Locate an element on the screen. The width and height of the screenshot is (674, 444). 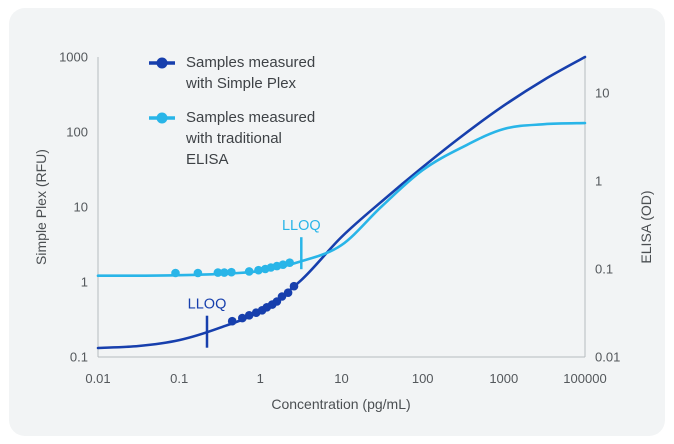
x-tick-label: 0.1 is located at coordinates (179, 378).